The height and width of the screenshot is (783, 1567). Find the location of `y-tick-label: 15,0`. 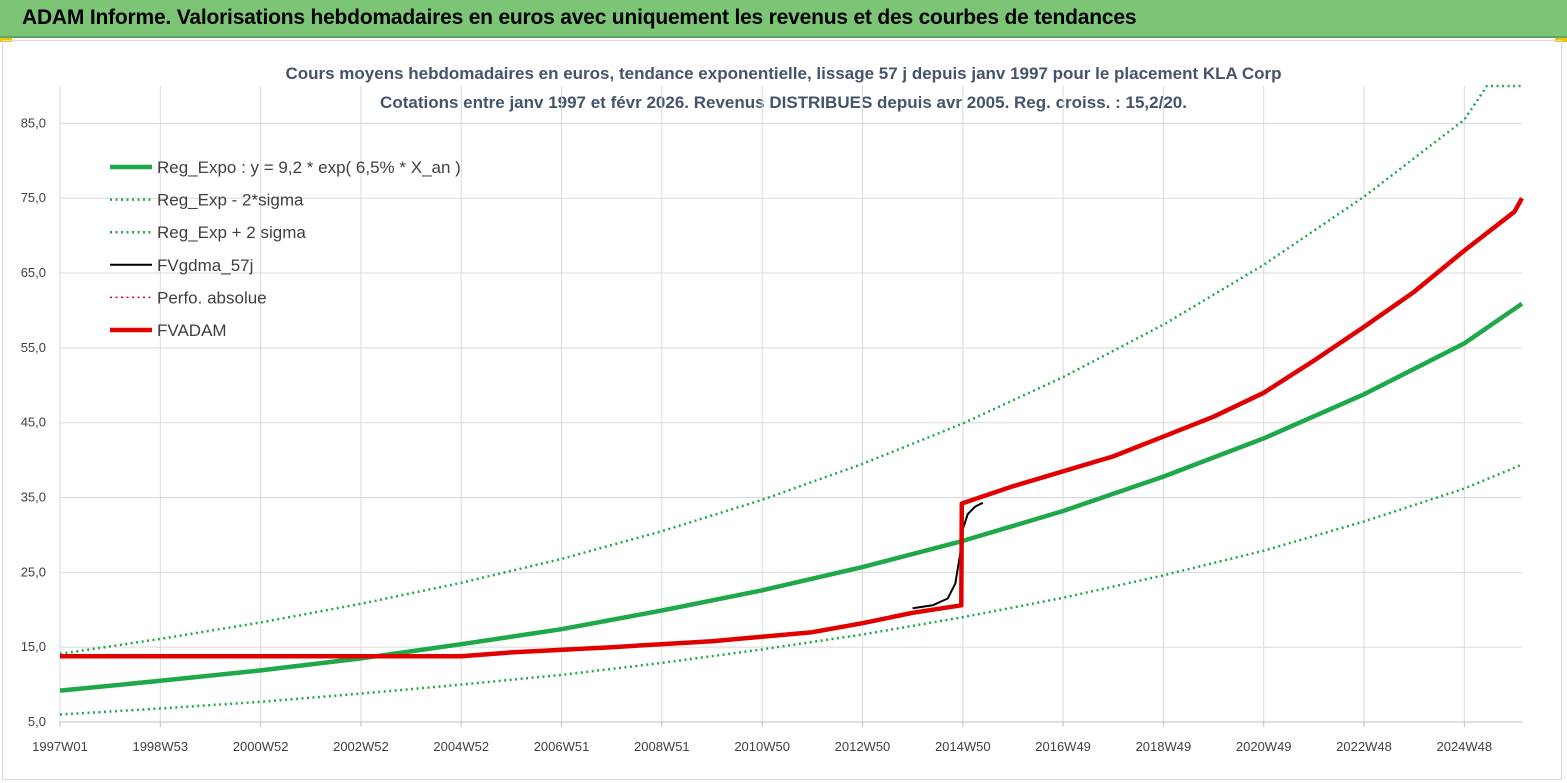

y-tick-label: 15,0 is located at coordinates (33, 646).